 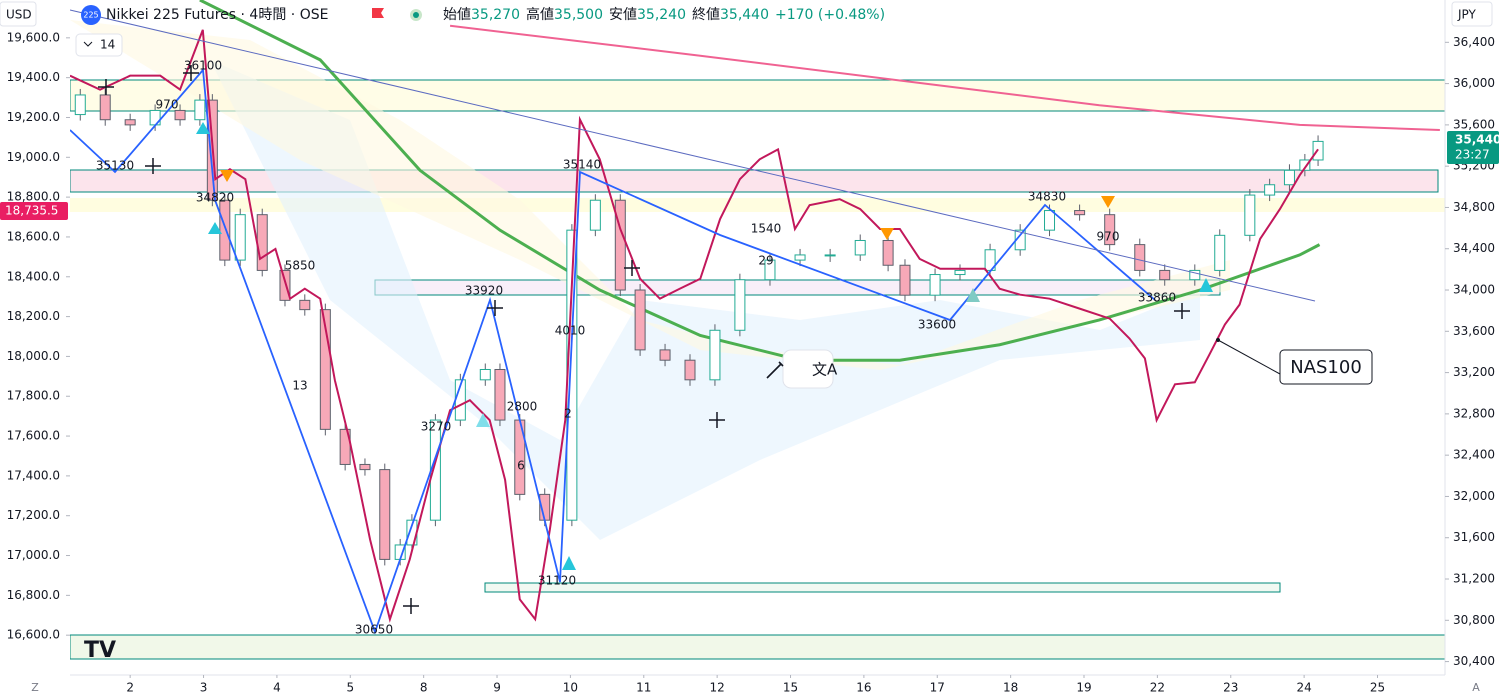 I want to click on y-tick-label: 30,800, so click(x=1474, y=620).